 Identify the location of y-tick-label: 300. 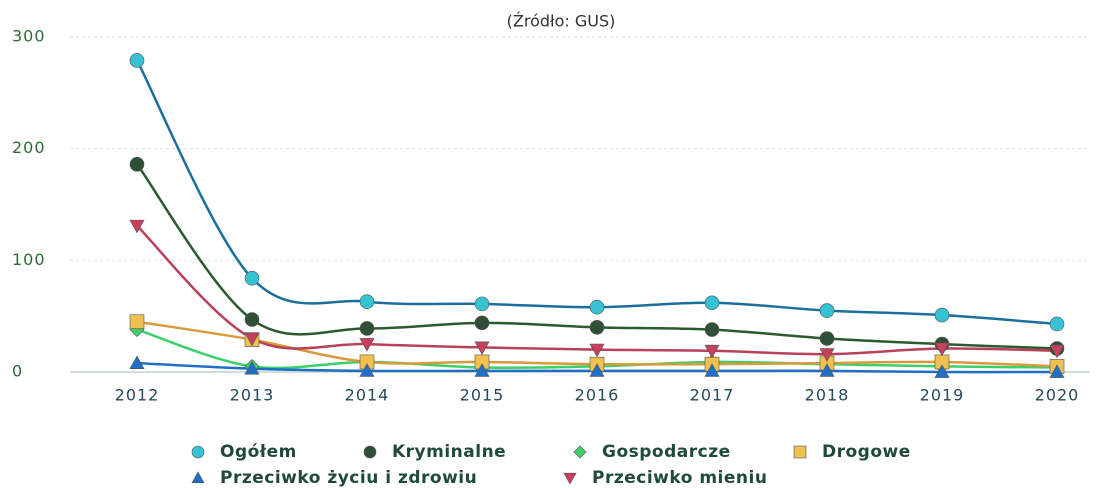
(29, 36).